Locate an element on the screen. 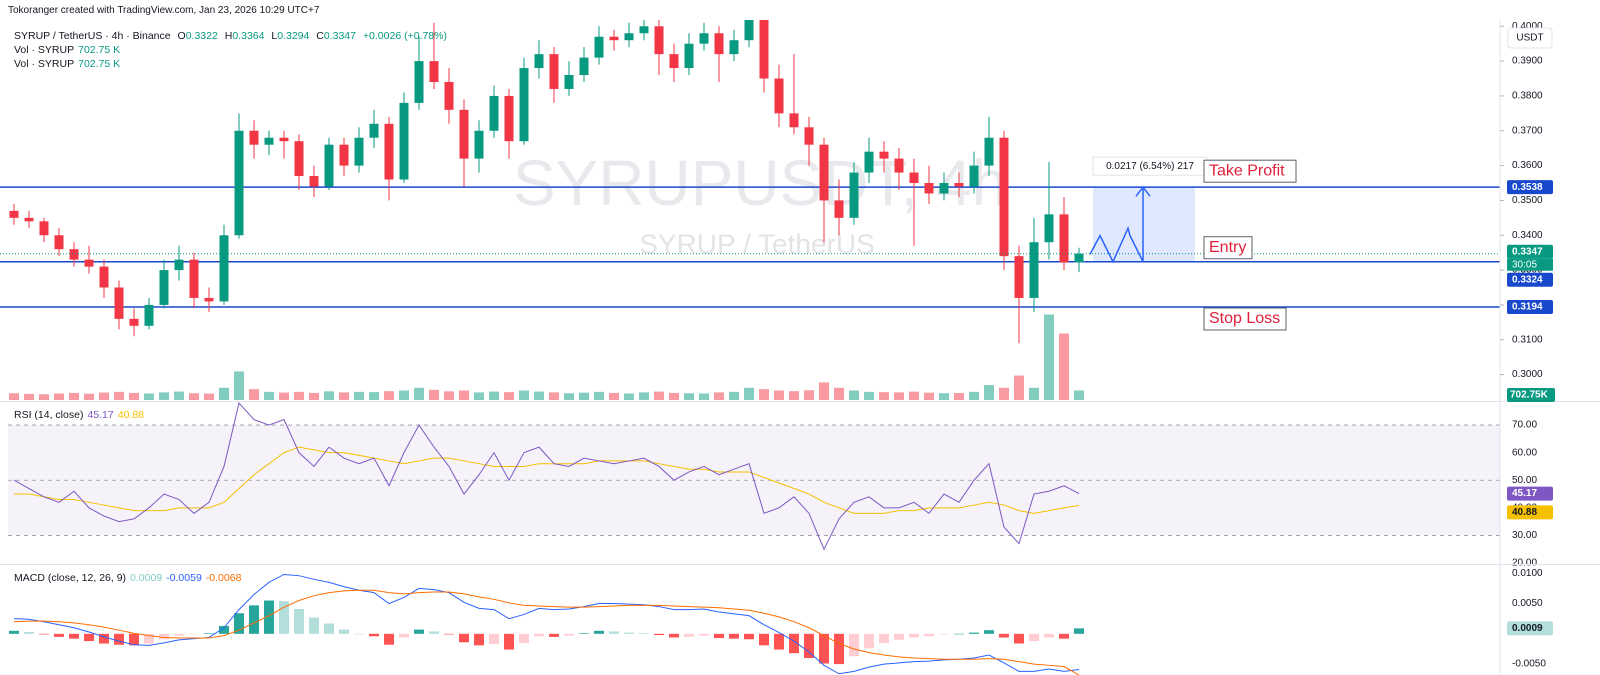 This screenshot has height=675, width=1600. rsi-tick-label: 50.00 is located at coordinates (1524, 480).